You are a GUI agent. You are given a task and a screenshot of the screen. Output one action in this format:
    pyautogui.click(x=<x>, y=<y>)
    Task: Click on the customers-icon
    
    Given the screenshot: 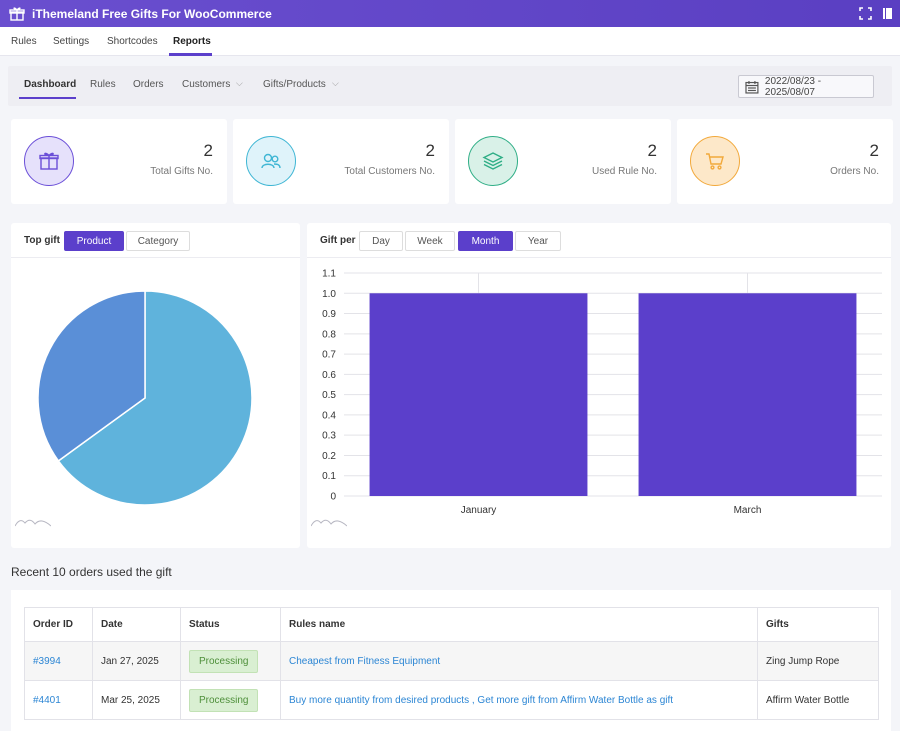 What is the action you would take?
    pyautogui.click(x=271, y=161)
    